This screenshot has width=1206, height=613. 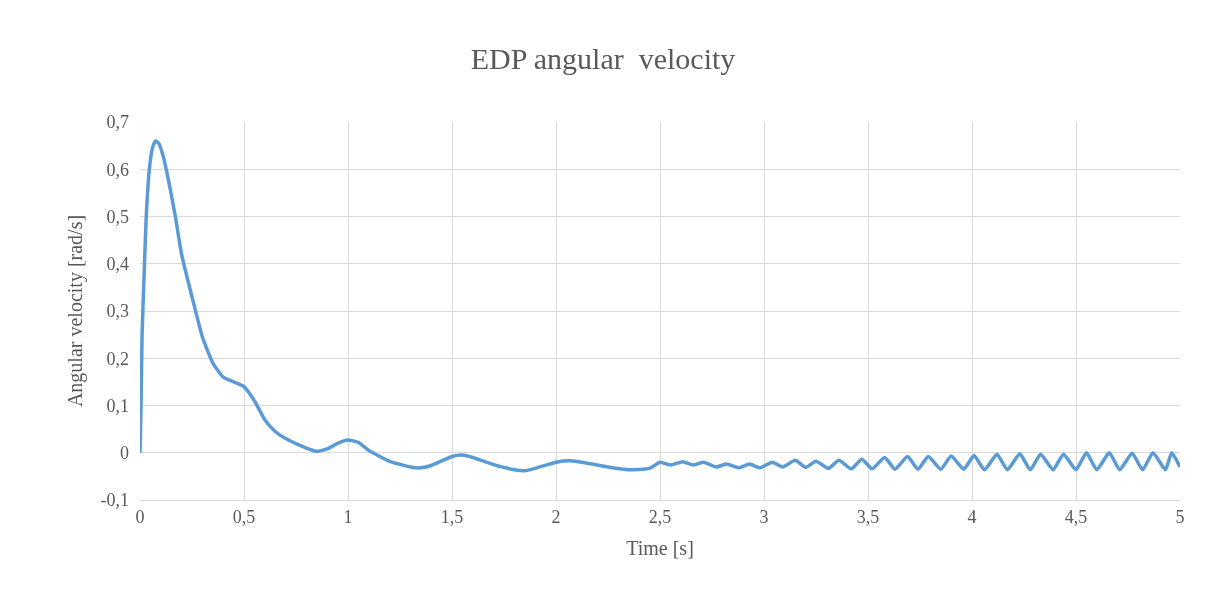 What do you see at coordinates (660, 516) in the screenshot?
I see `x-tick-label: 2,5` at bounding box center [660, 516].